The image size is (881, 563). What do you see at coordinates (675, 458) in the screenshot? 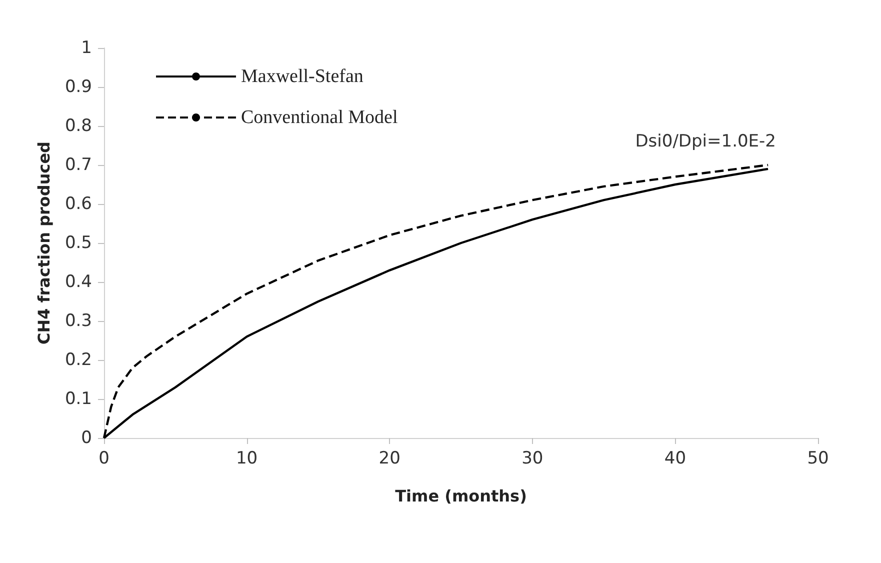
I see `x-tick-label: 40` at bounding box center [675, 458].